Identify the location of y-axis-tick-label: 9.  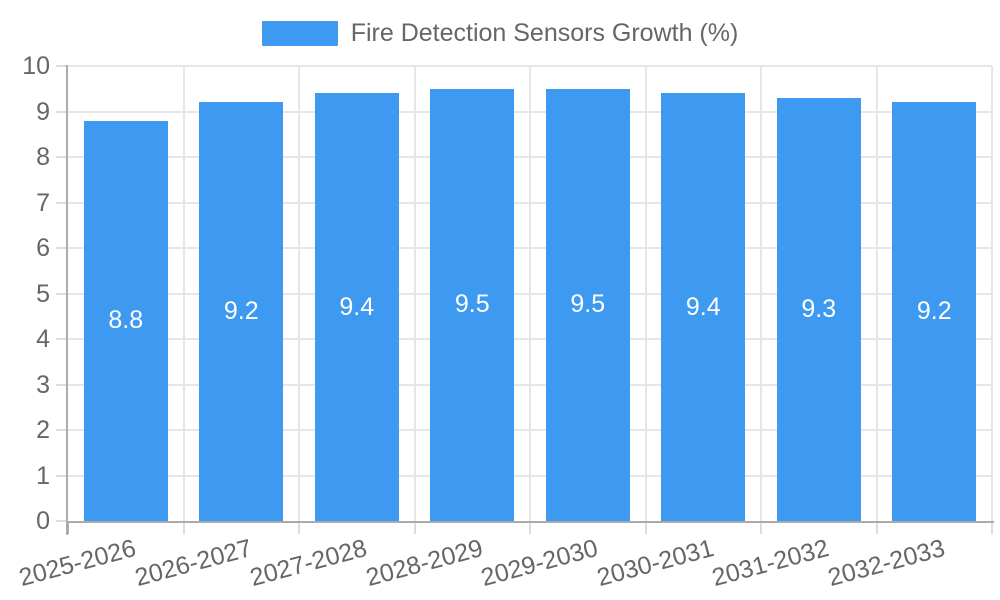
(43, 111).